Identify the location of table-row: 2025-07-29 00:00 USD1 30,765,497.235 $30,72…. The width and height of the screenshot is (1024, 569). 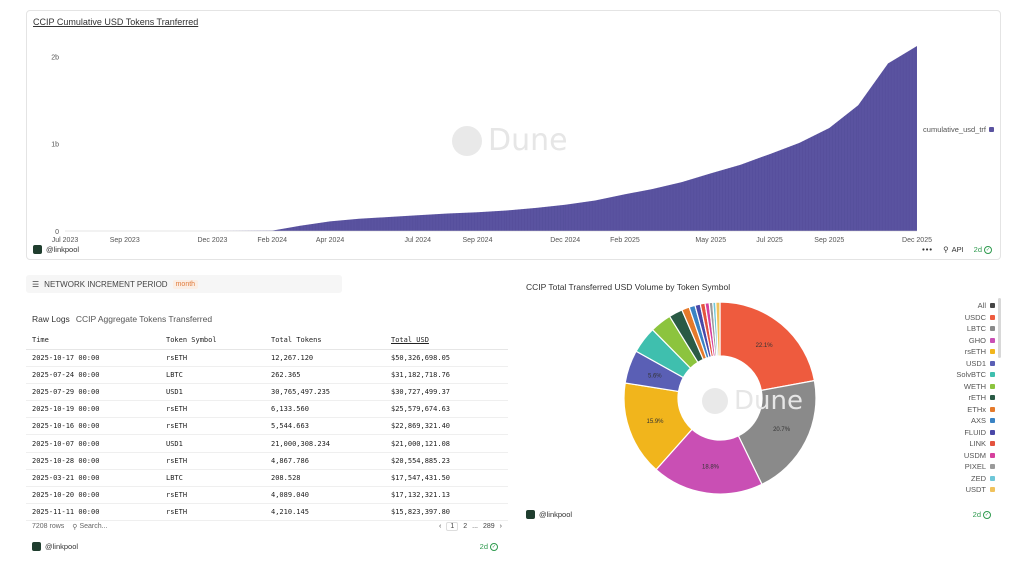
(267, 392).